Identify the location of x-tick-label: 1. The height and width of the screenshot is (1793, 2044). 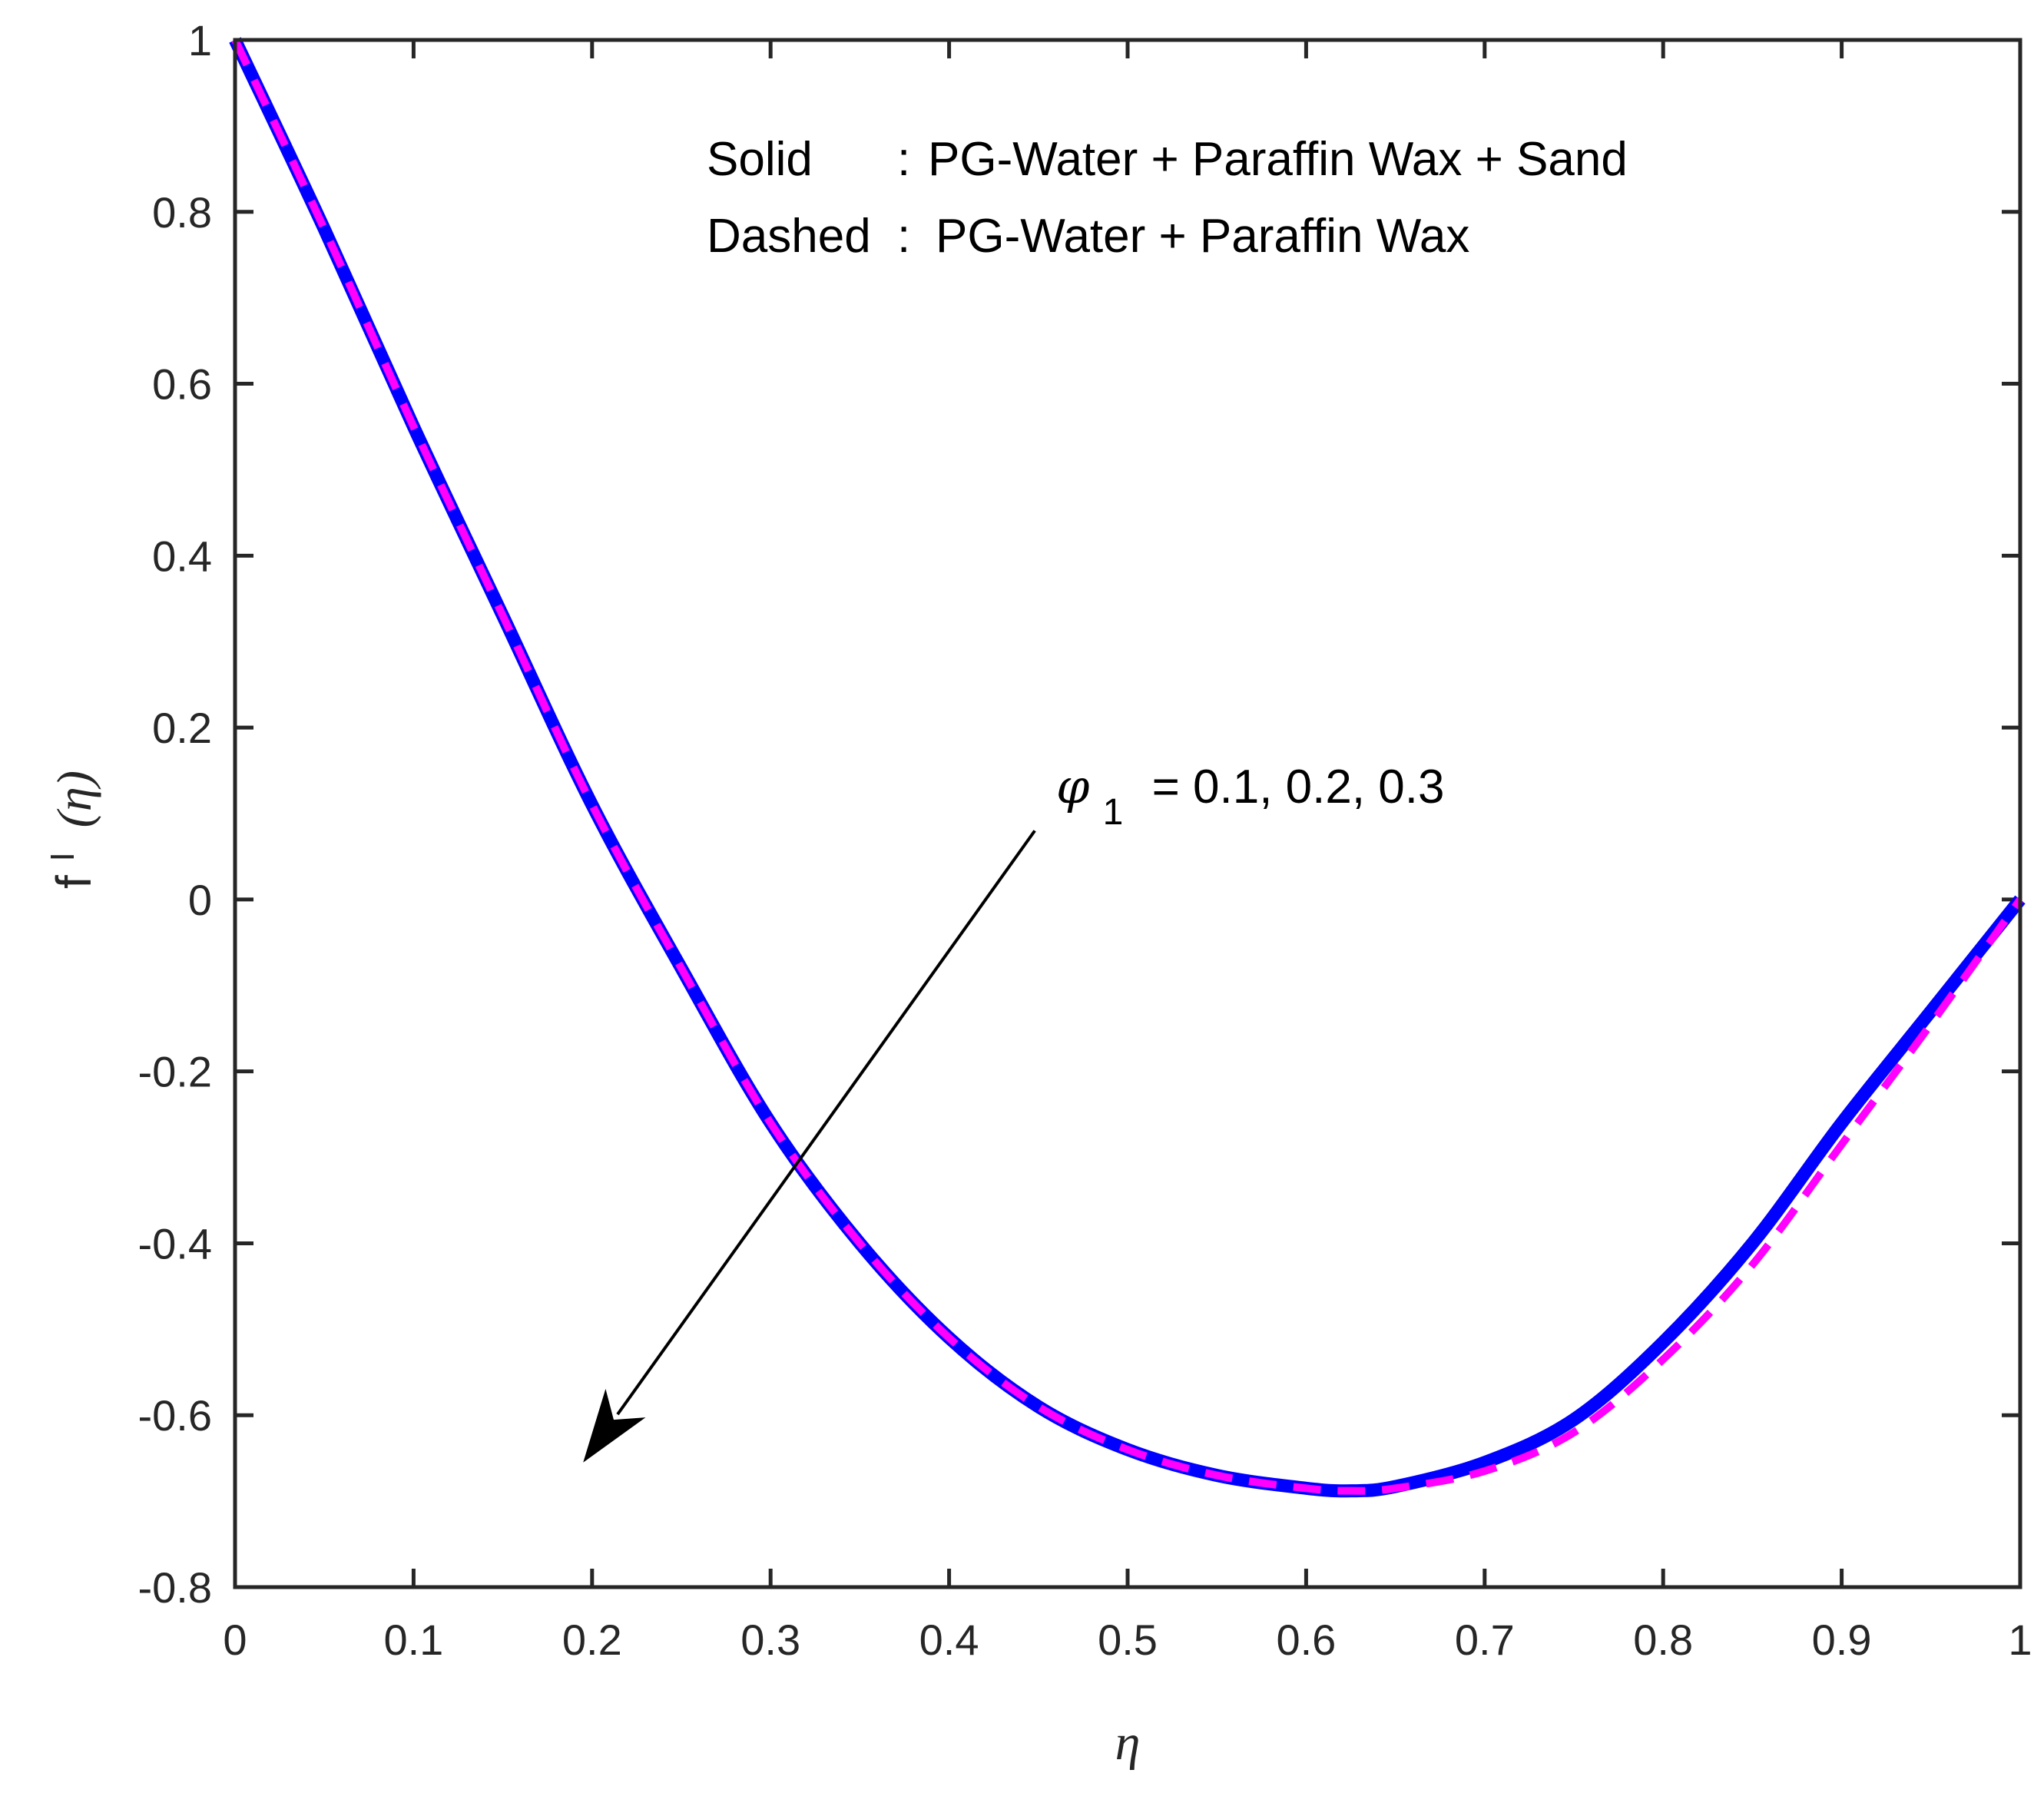
(2020, 1640).